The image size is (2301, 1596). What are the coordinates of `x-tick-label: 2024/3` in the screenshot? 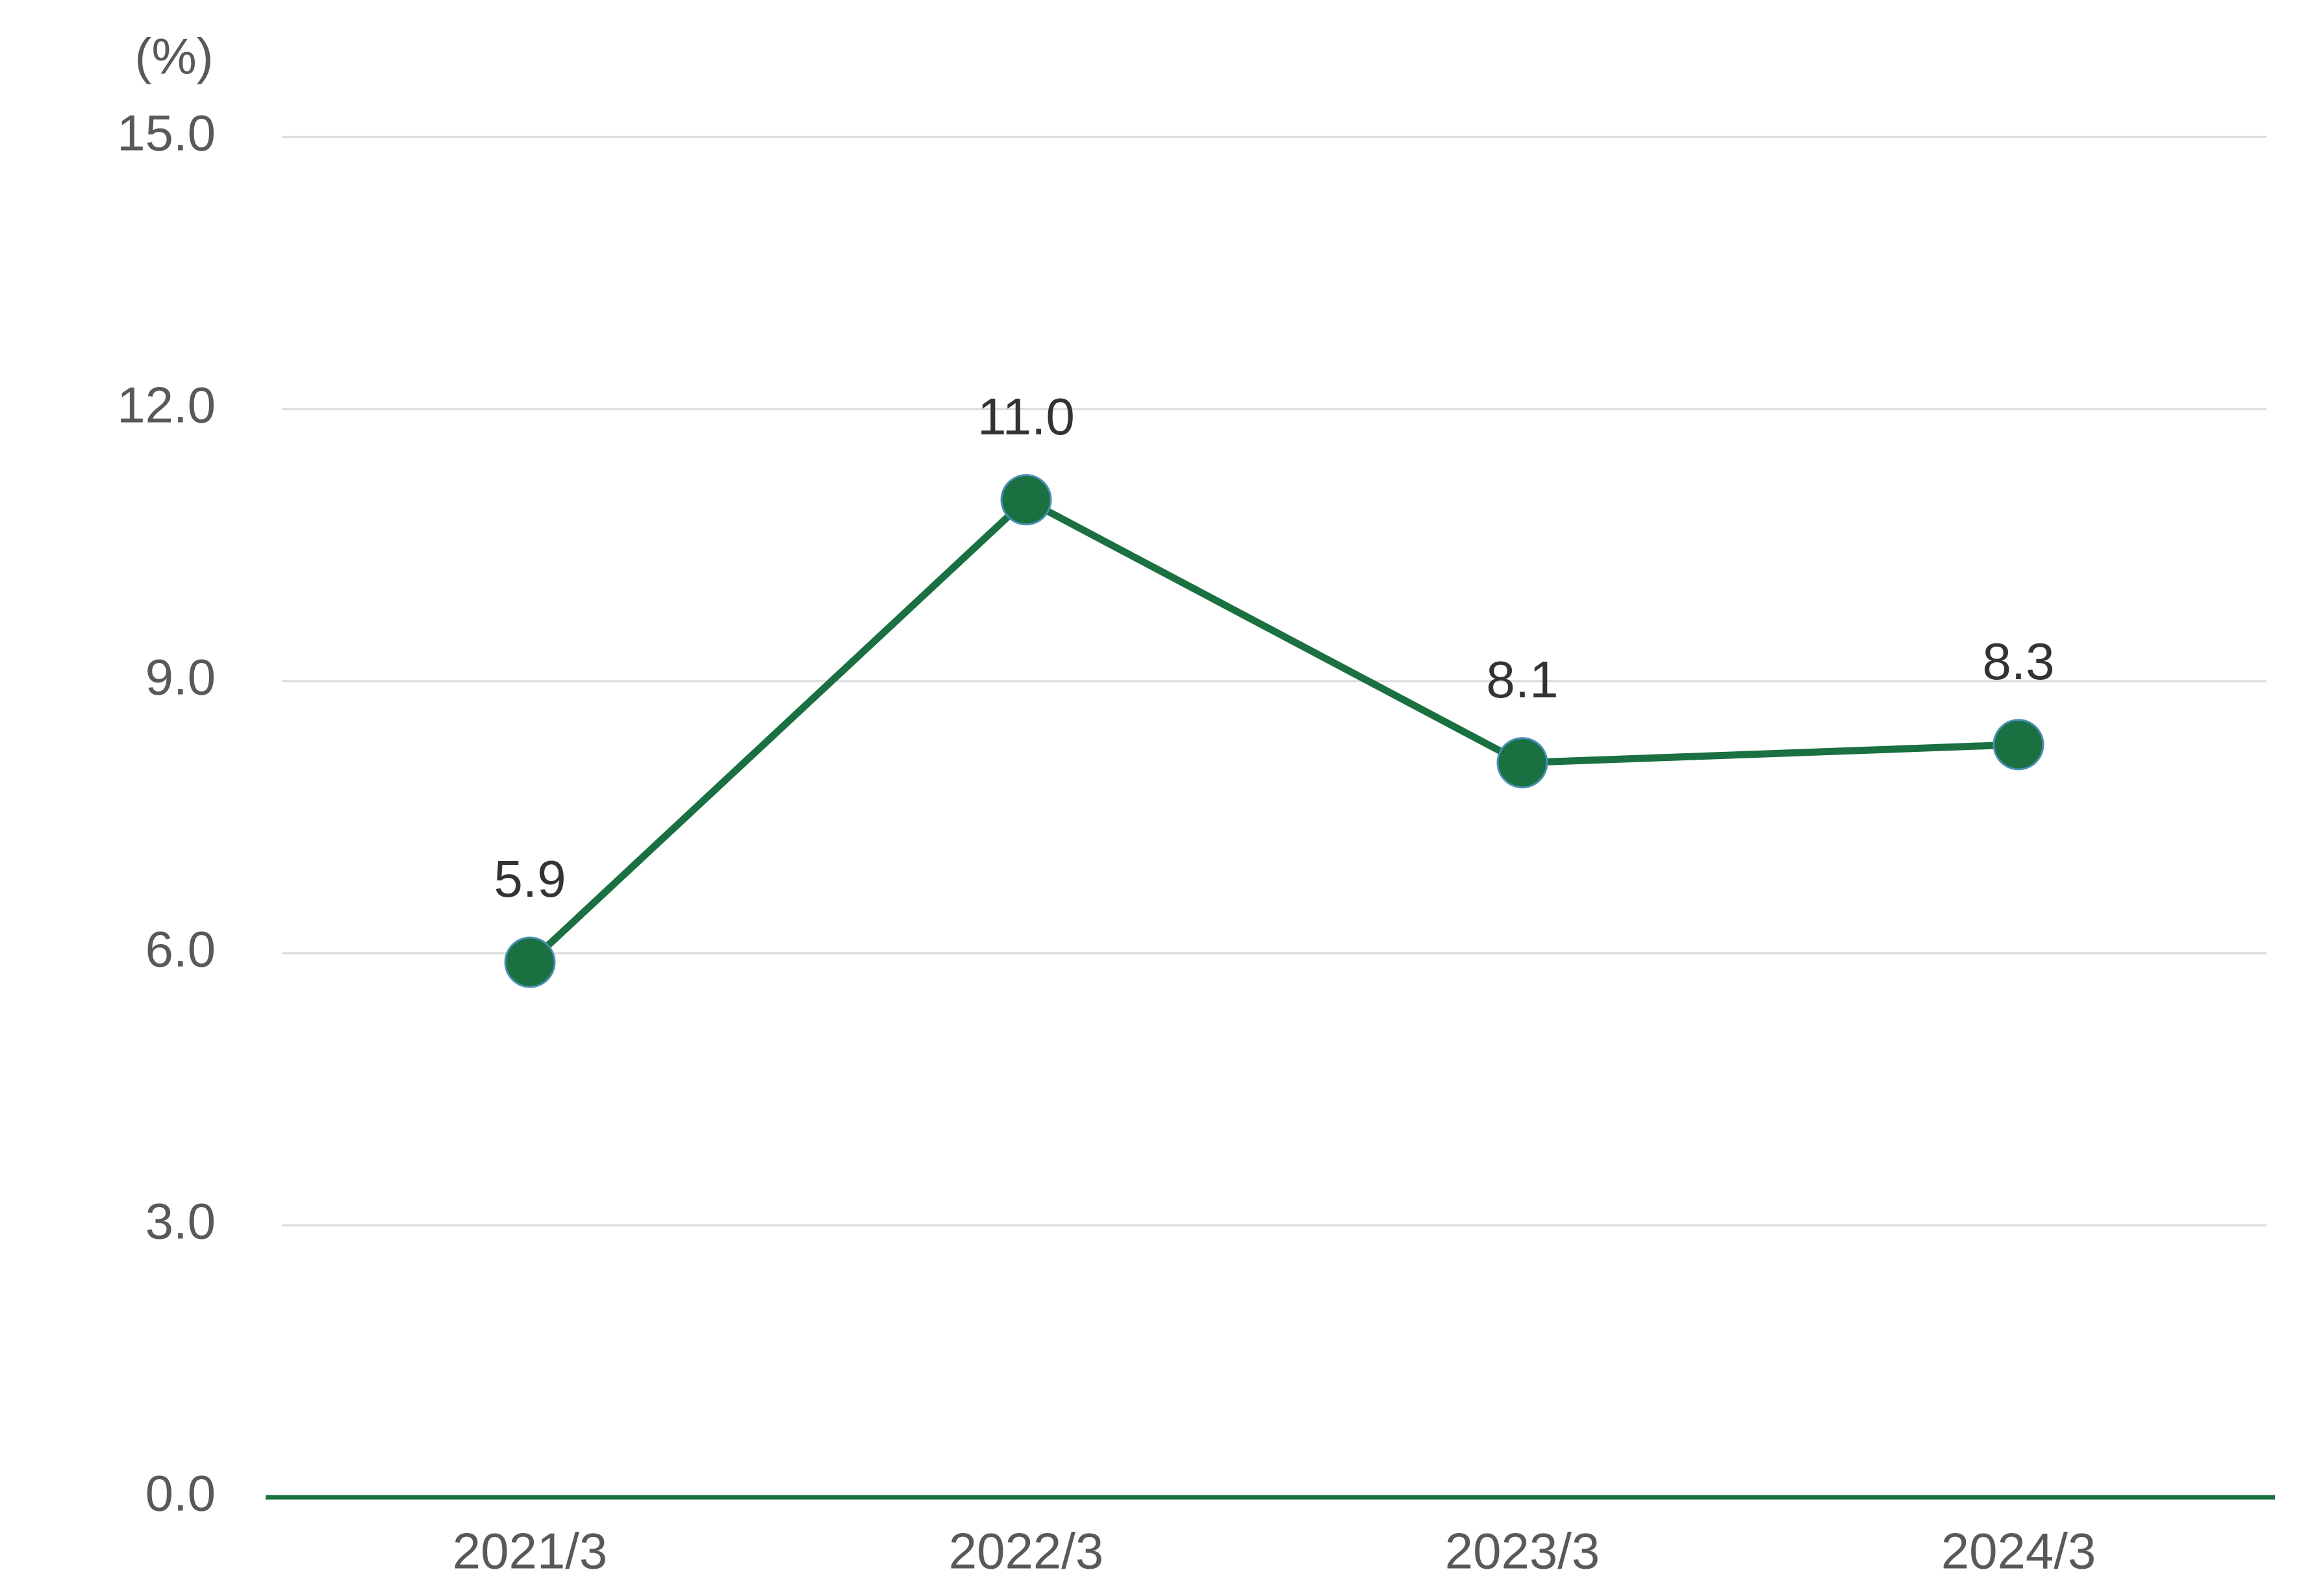 It's located at (2018, 1551).